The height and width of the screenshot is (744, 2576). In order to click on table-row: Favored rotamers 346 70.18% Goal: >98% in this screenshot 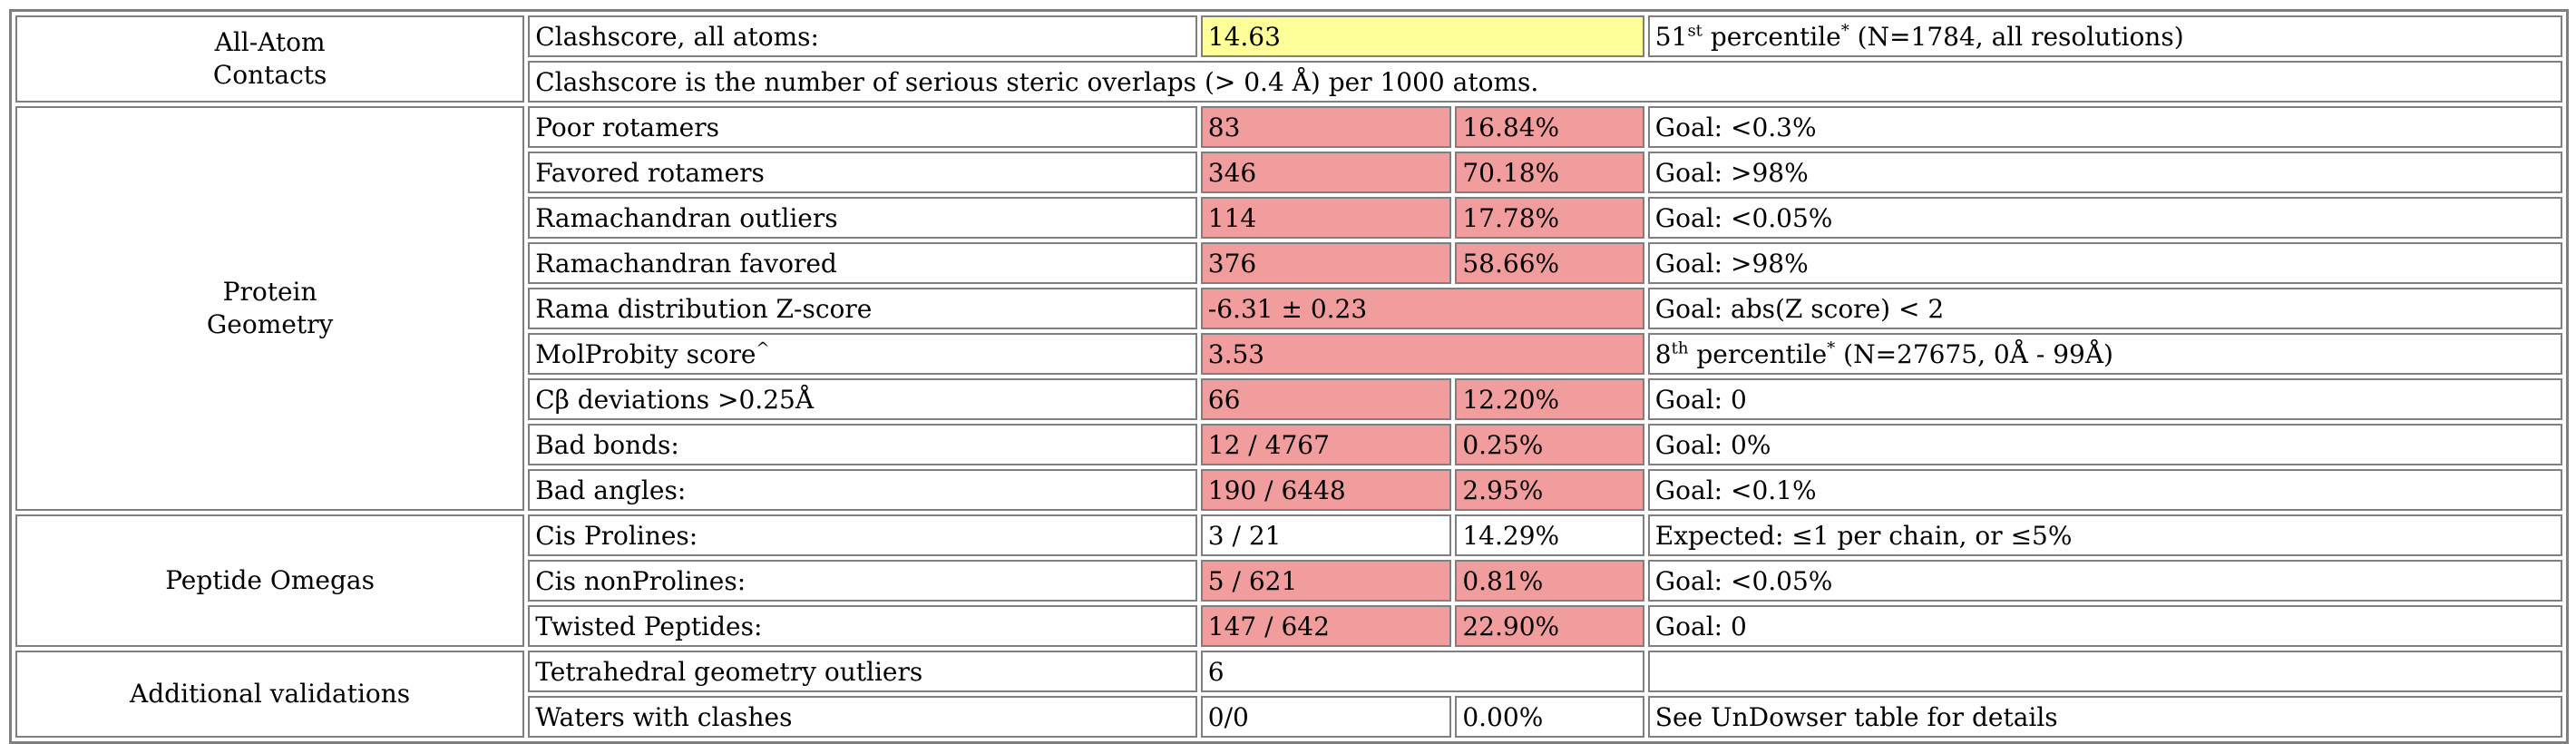, I will do `click(1288, 172)`.